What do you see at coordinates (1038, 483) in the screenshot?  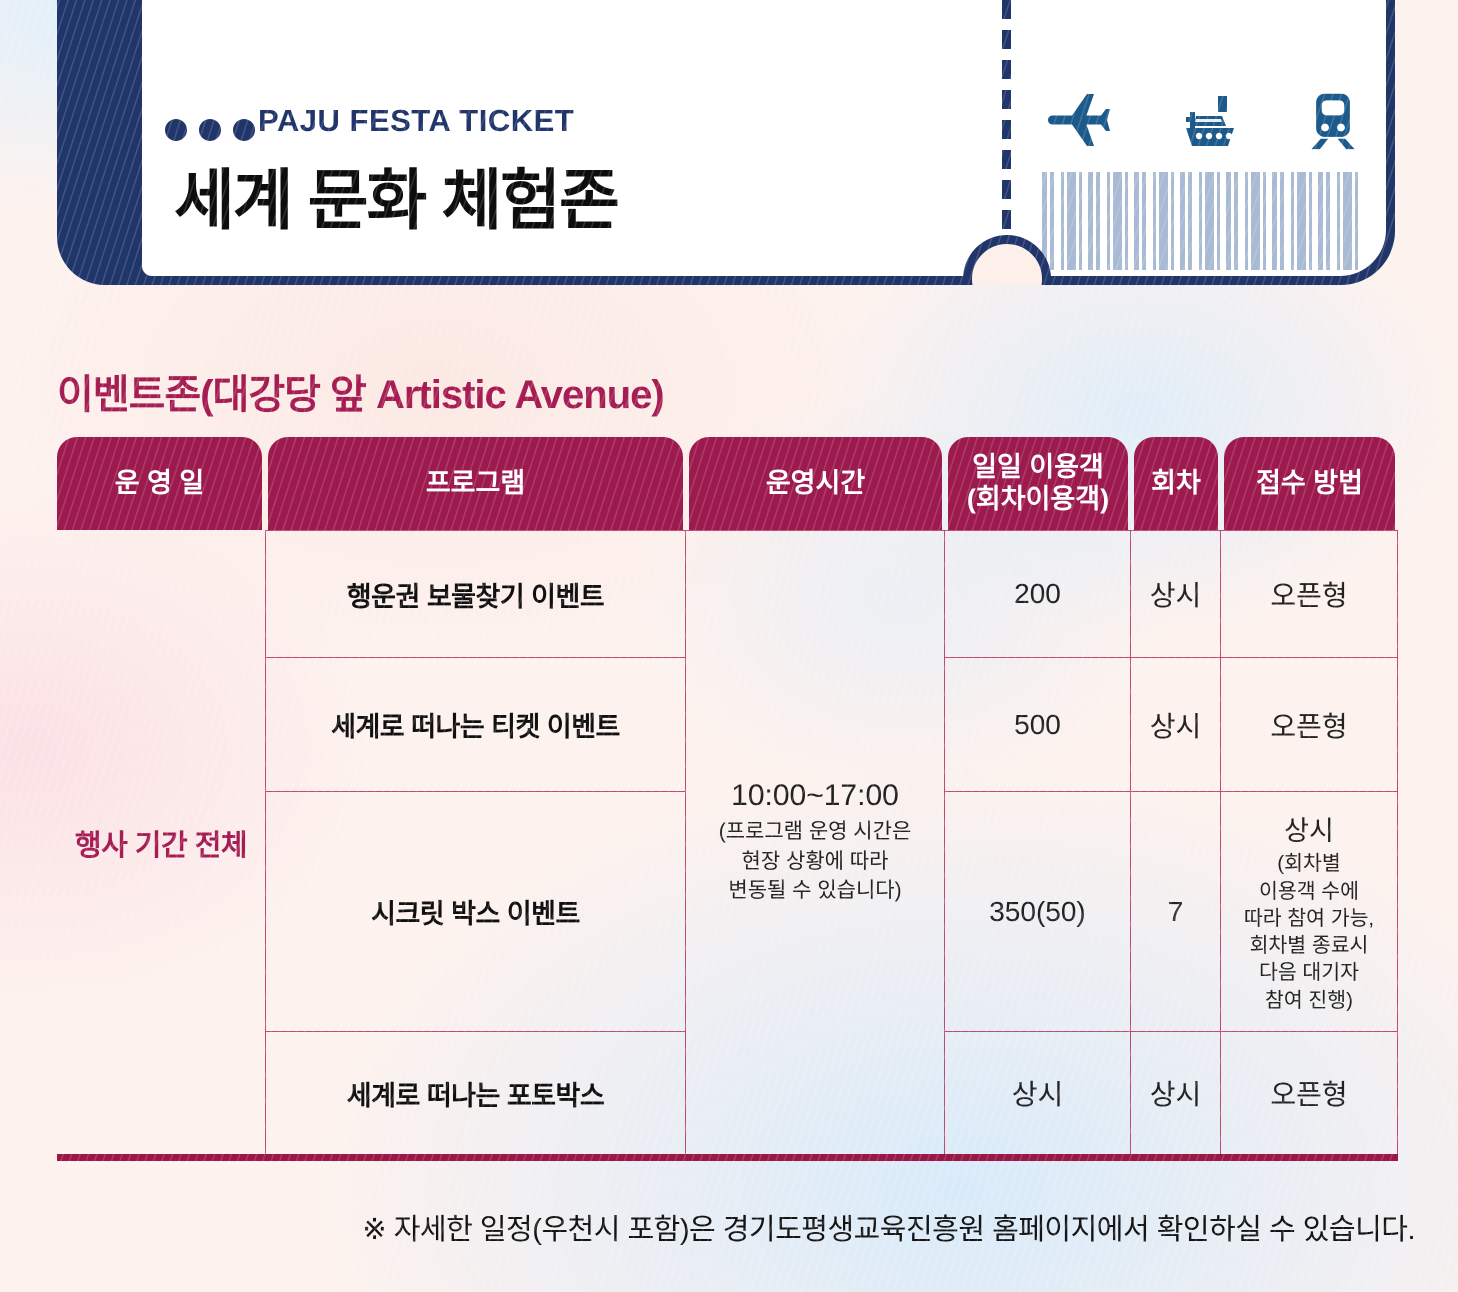 I see `col-header-daily-visitors: 일일 이용객 (회차이용객)` at bounding box center [1038, 483].